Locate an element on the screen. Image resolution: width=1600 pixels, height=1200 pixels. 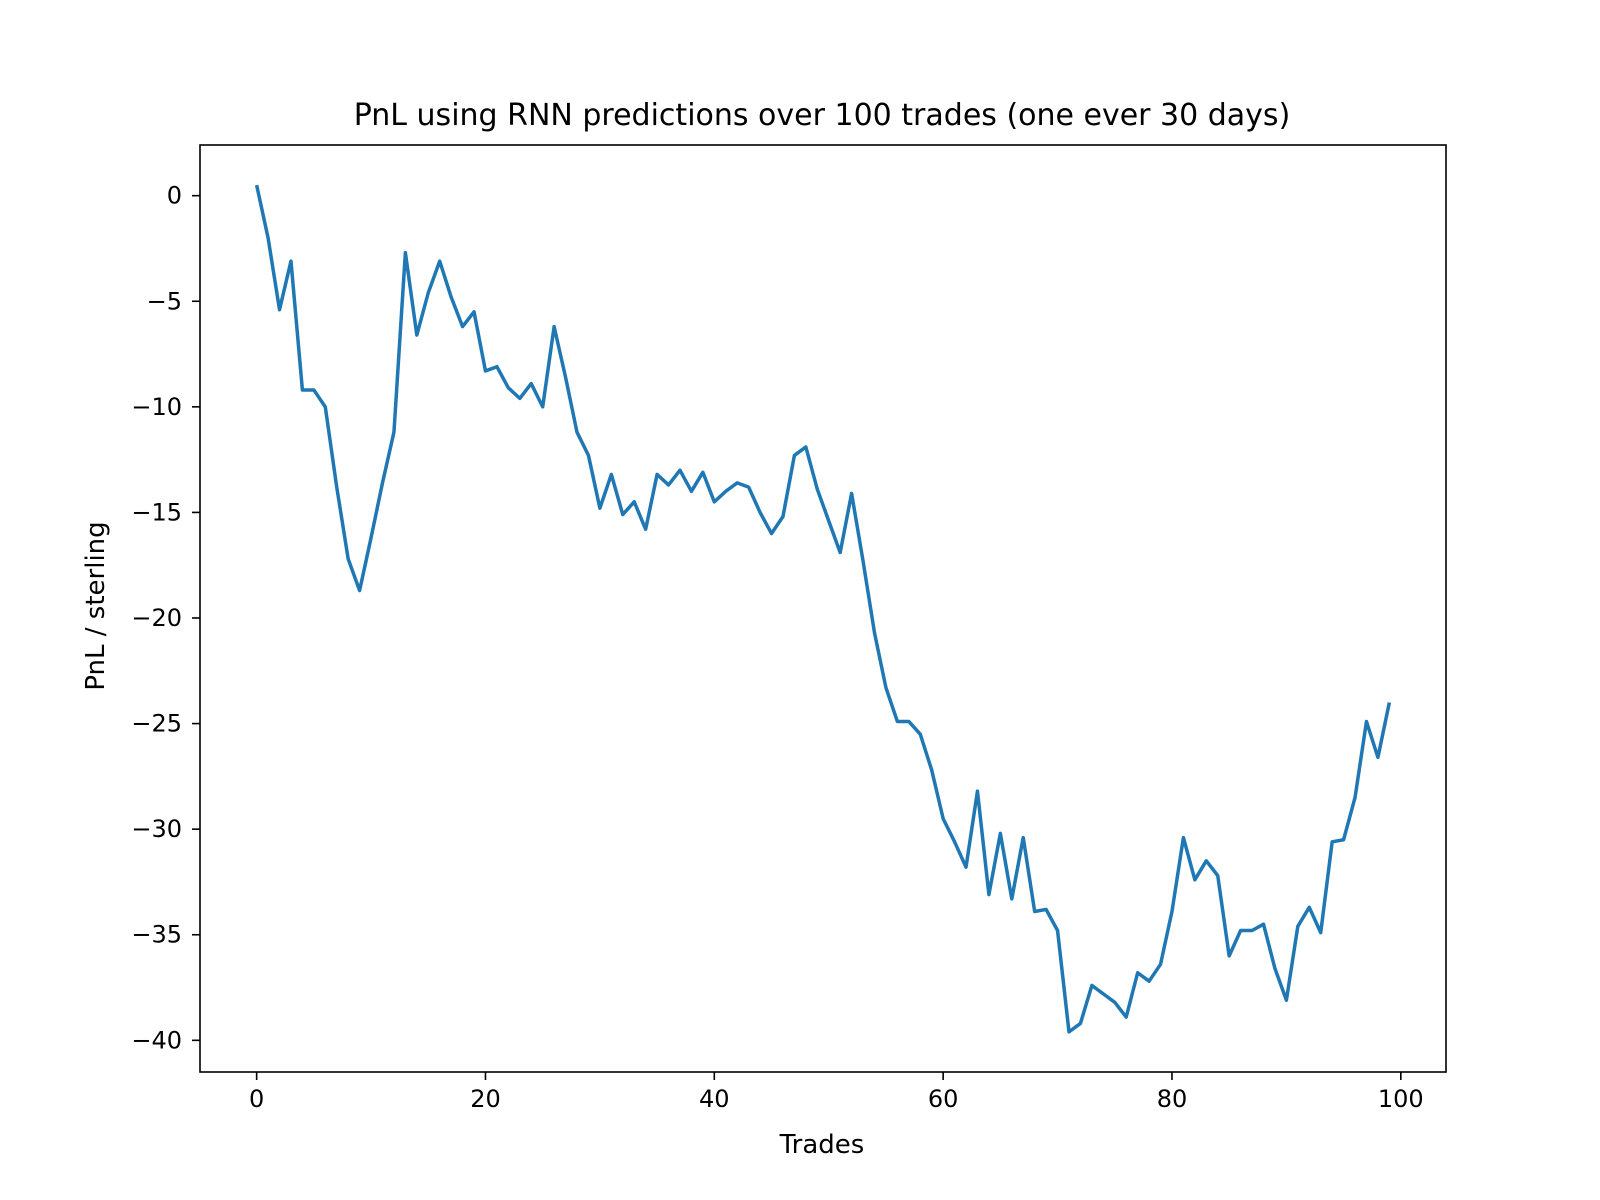
y-axis: 0 −5 −10 −15 −20 −25 −30 −35 −40 is located at coordinates (165, 618).